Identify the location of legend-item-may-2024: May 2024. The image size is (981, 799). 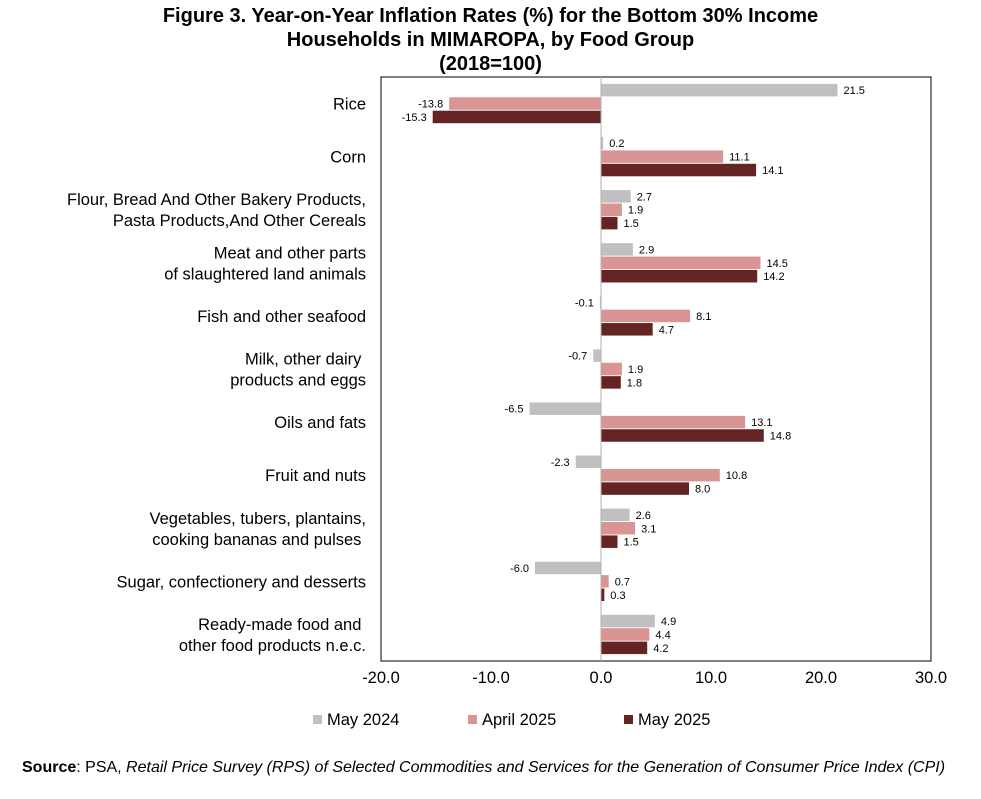
(356, 720).